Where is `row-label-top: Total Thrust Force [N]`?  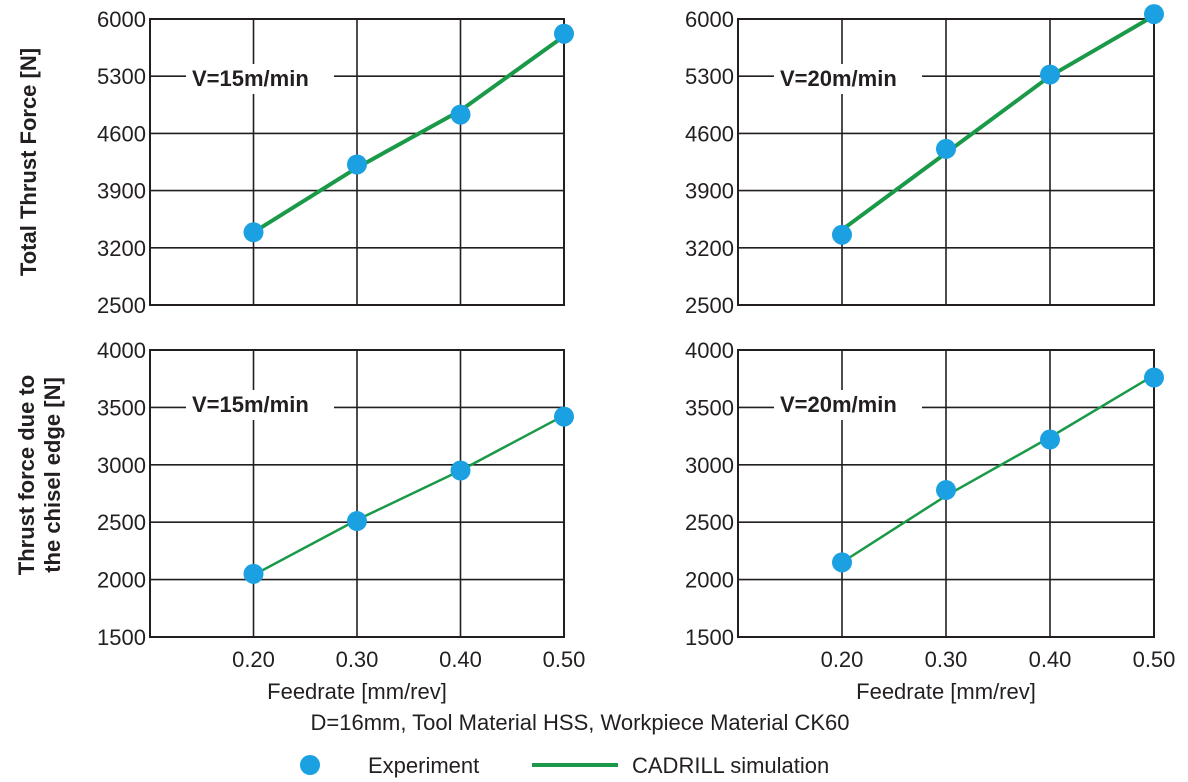 row-label-top: Total Thrust Force [N] is located at coordinates (28, 162).